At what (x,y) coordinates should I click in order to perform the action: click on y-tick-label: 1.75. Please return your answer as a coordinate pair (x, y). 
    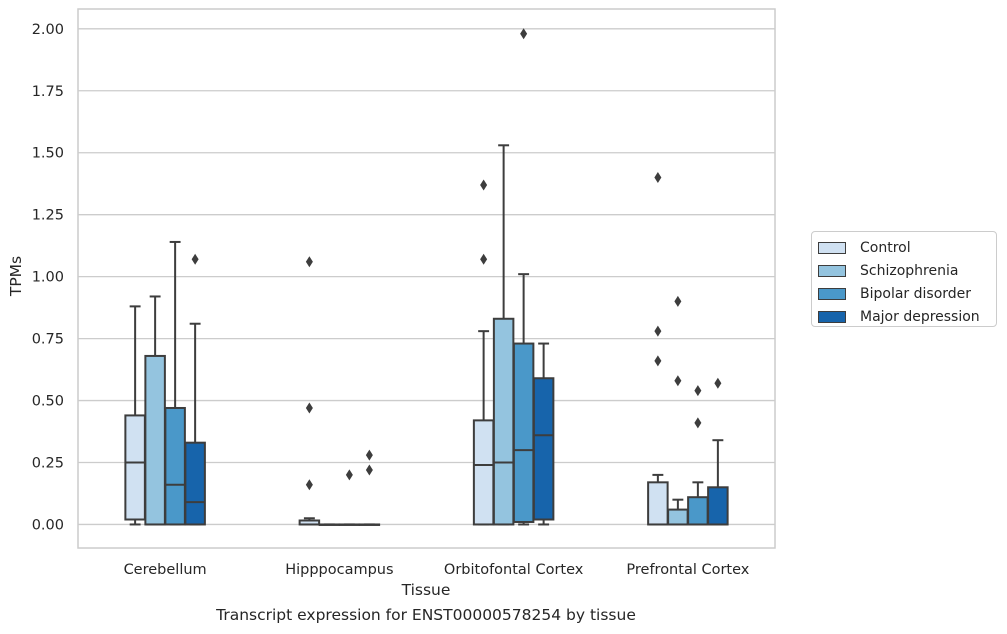
    Looking at the image, I should click on (48, 92).